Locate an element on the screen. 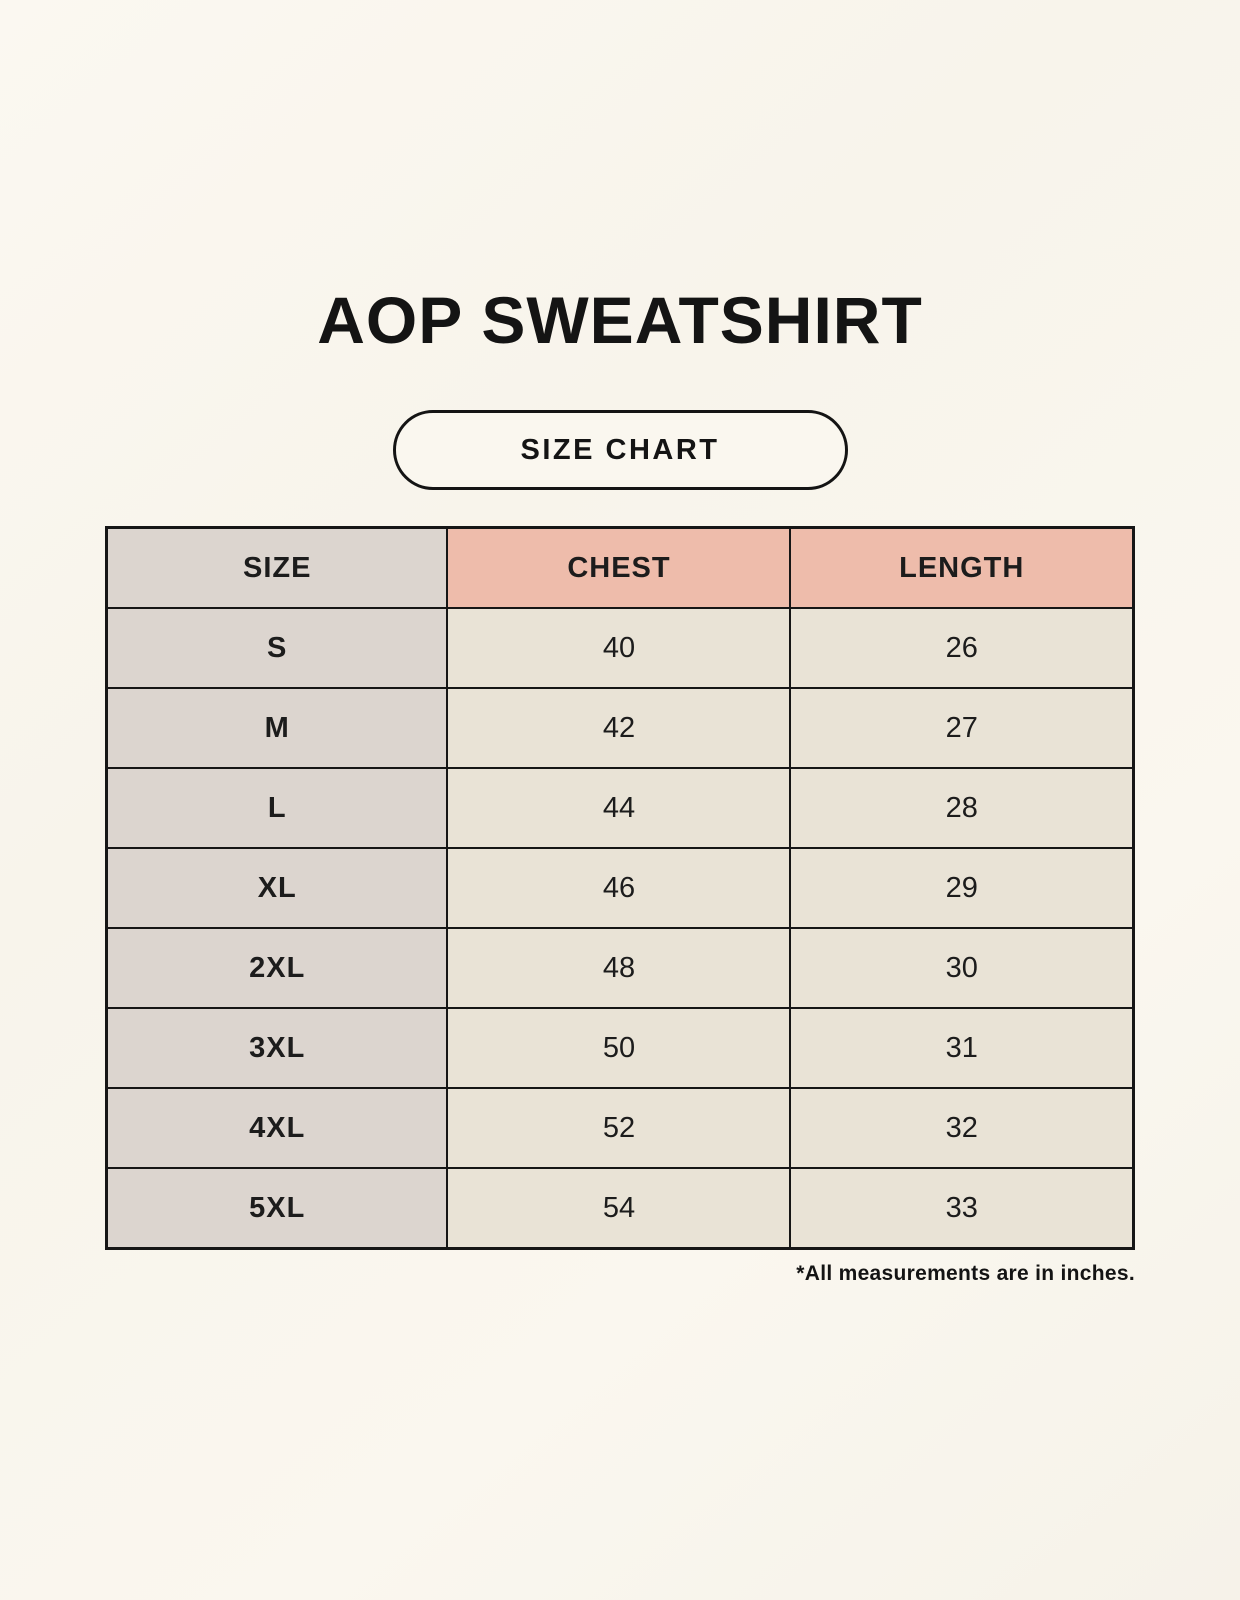 The height and width of the screenshot is (1600, 1240). table-row: 2XL 48 30 is located at coordinates (620, 968).